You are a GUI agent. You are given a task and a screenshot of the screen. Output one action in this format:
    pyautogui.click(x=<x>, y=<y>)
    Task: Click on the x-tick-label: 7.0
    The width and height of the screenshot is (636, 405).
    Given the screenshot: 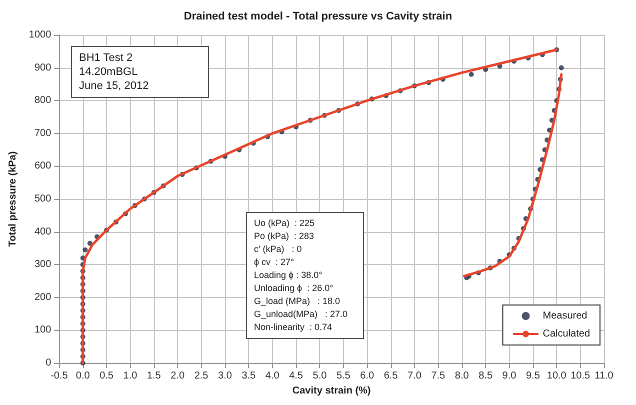 What is the action you would take?
    pyautogui.click(x=415, y=376)
    